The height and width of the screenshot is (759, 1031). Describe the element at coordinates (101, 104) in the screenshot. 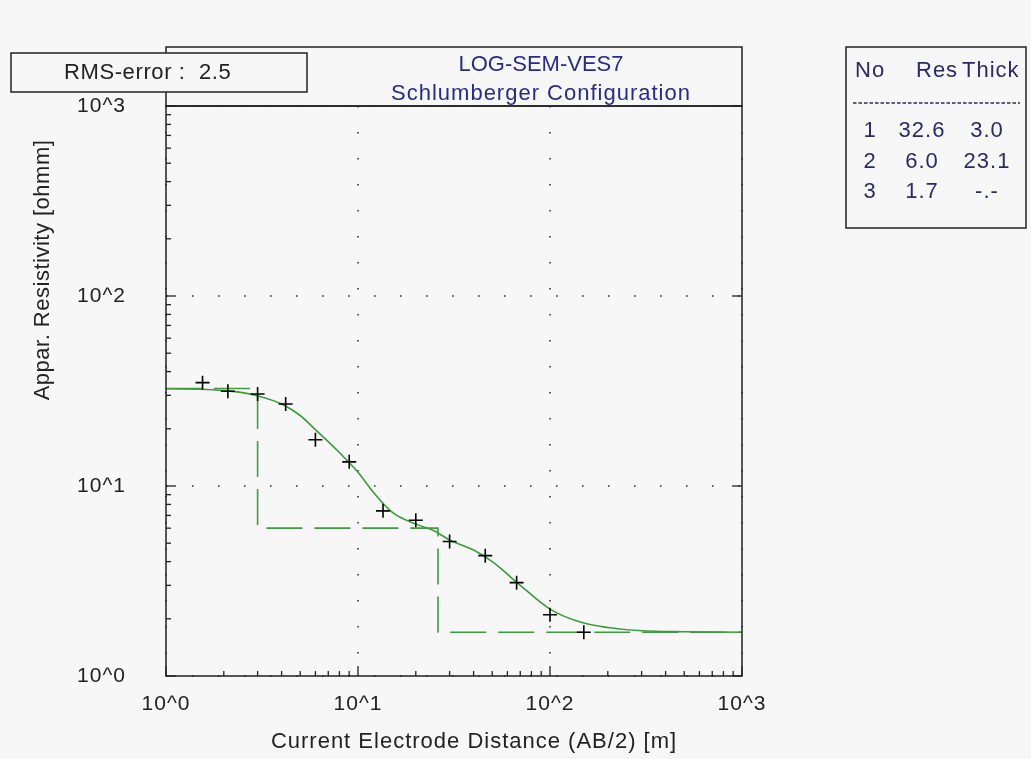

I see `y-tick-label: 10^3` at that location.